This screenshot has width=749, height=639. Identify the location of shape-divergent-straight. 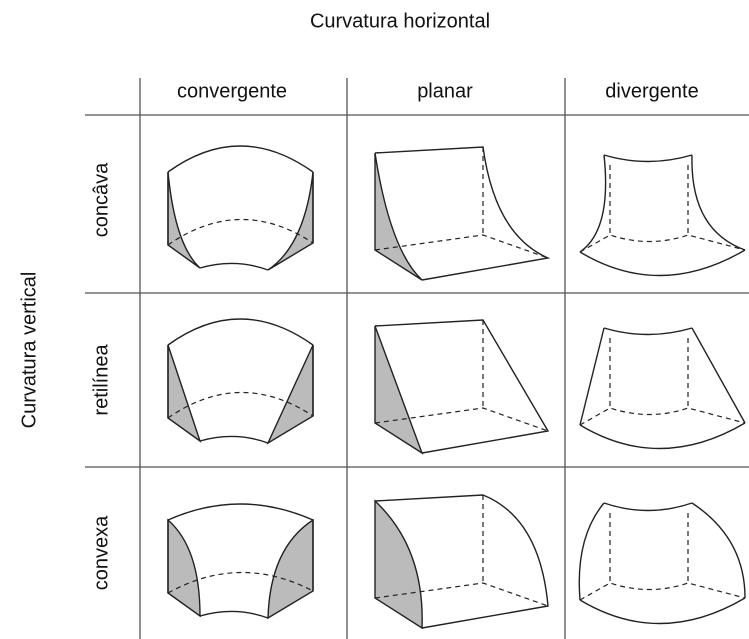
(662, 388).